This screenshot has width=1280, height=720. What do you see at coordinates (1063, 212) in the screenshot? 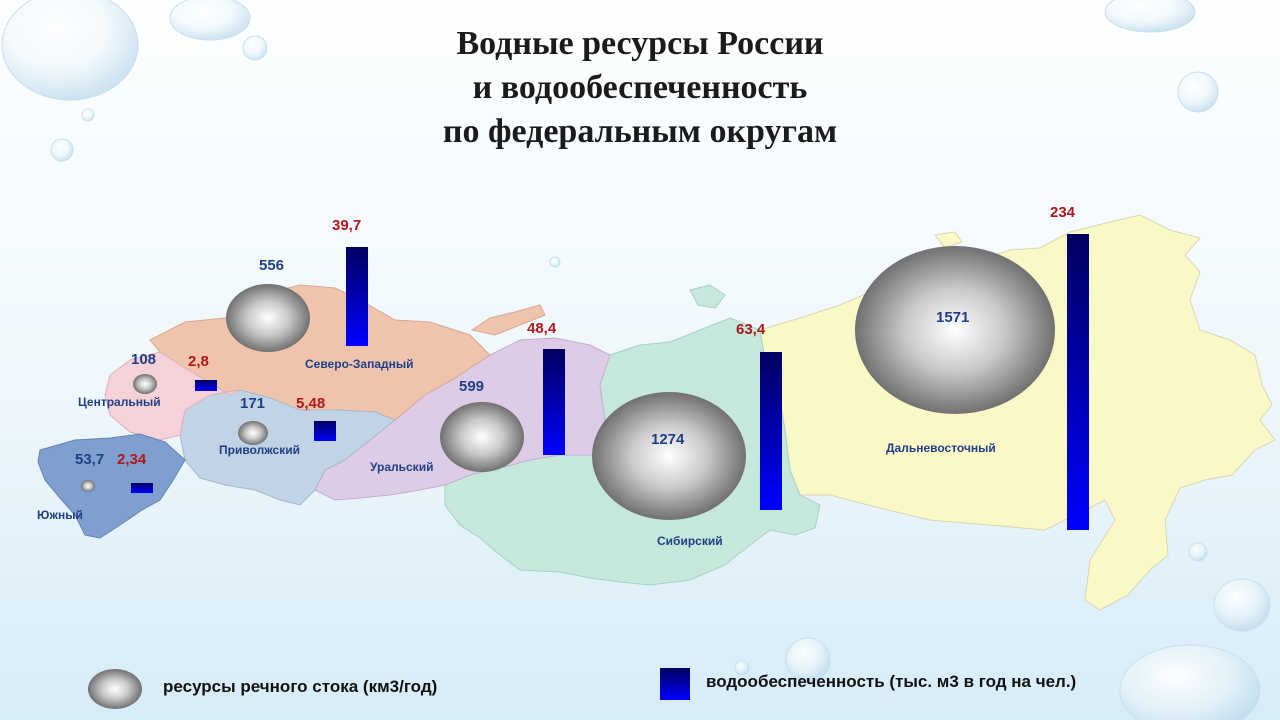
I see `supply-value-far-east: 234` at bounding box center [1063, 212].